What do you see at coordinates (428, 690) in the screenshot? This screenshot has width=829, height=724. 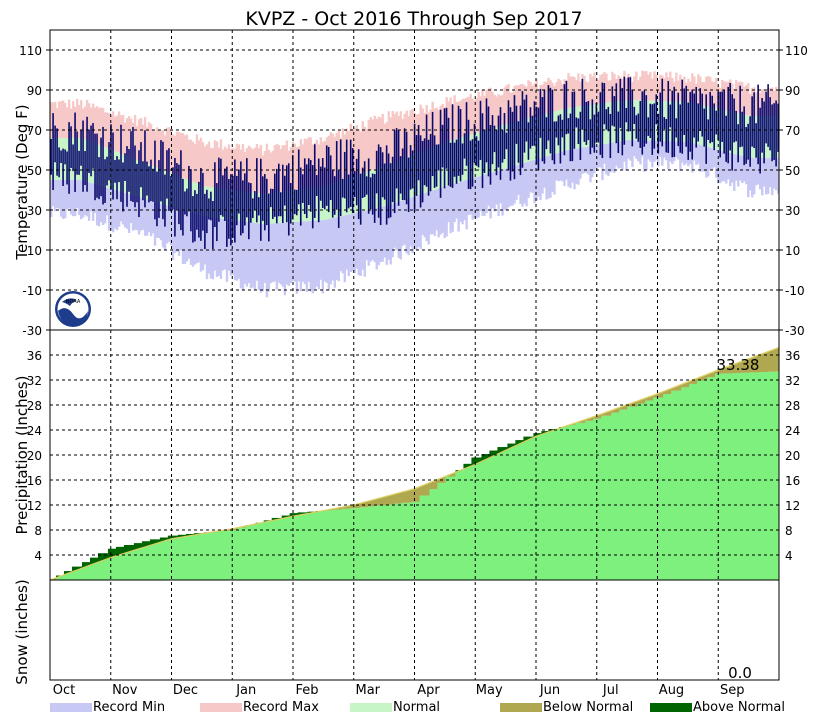 I see `month-label: Apr` at bounding box center [428, 690].